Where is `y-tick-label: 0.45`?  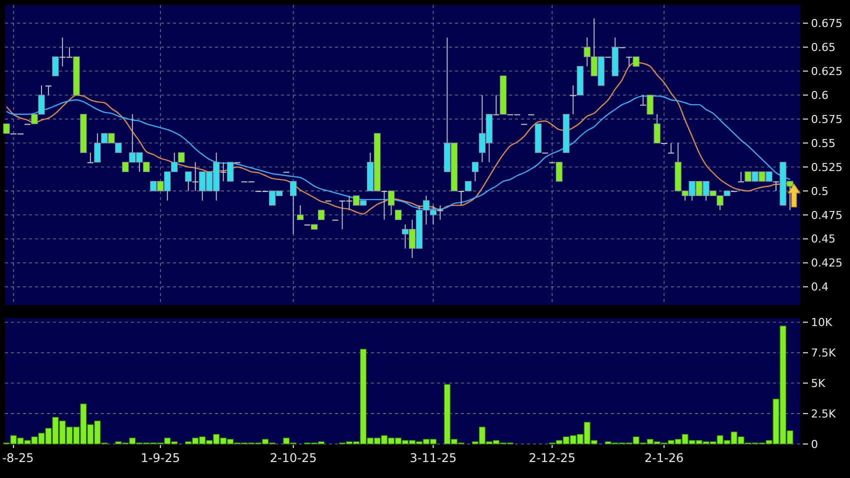
y-tick-label: 0.45 is located at coordinates (823, 239).